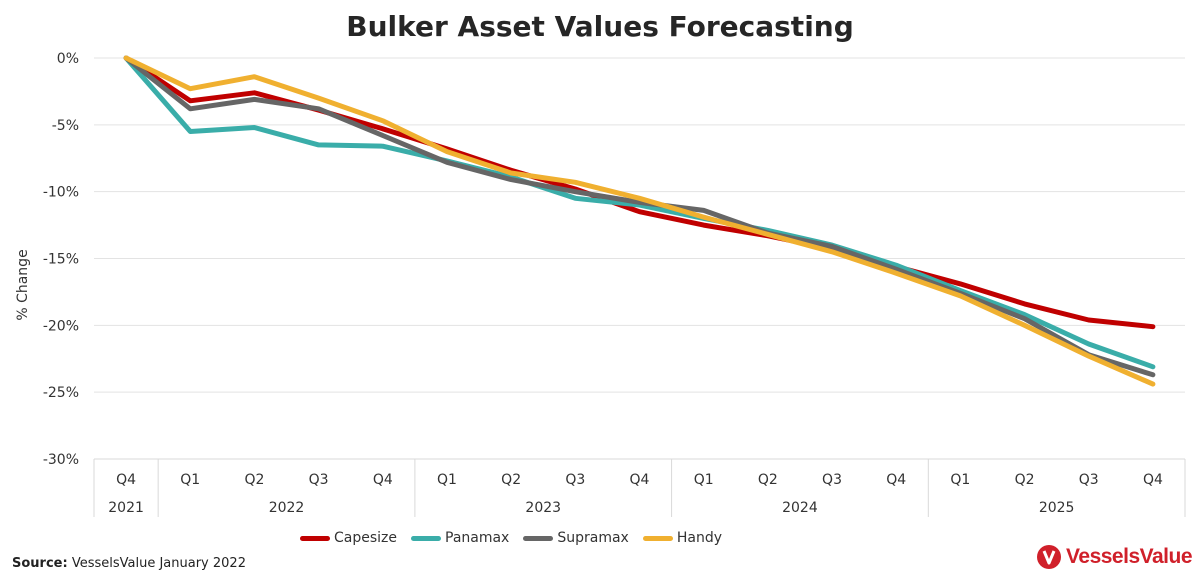 The image size is (1200, 576). I want to click on legend-item-capesize: Capesize, so click(348, 538).